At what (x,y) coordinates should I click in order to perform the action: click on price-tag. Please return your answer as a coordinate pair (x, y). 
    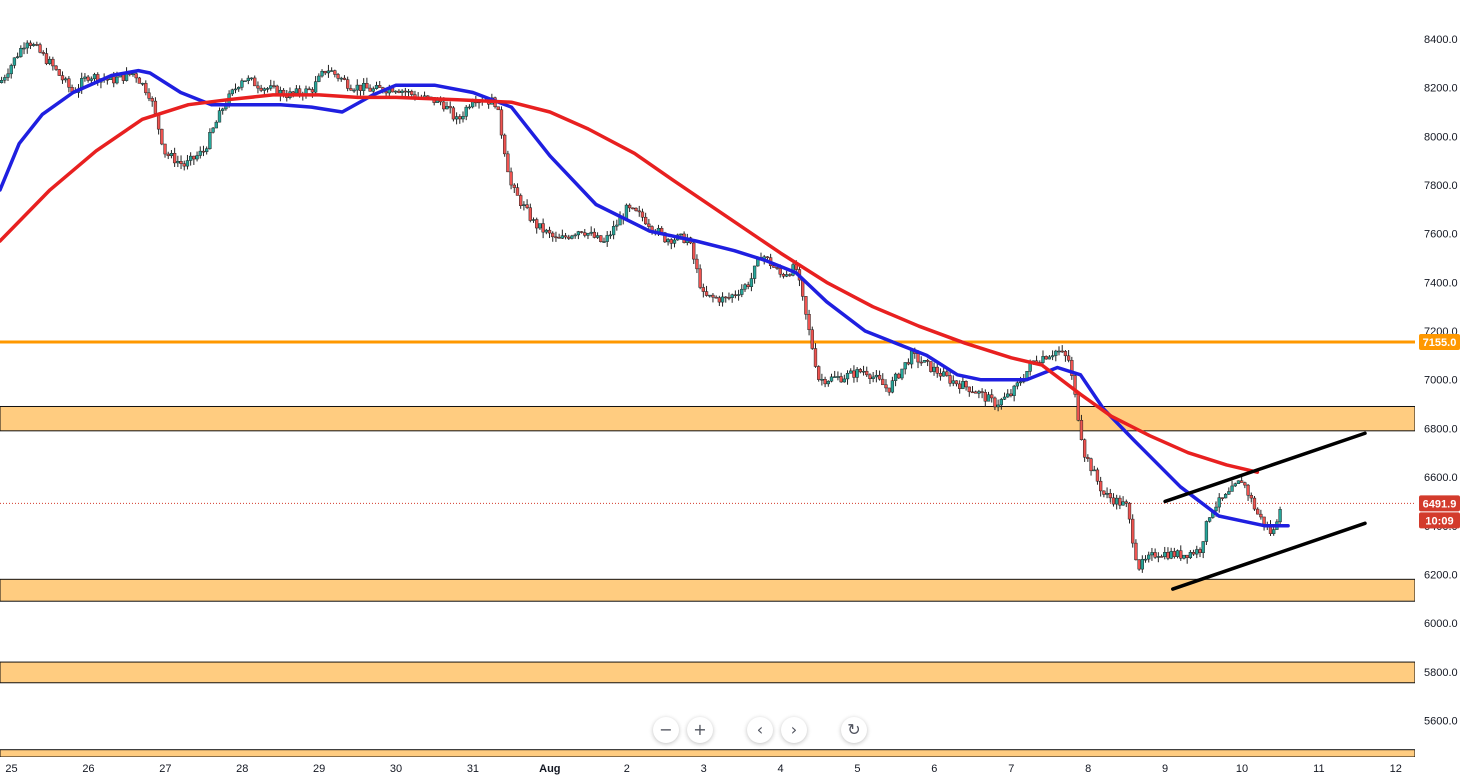
    Looking at the image, I should click on (1439, 520).